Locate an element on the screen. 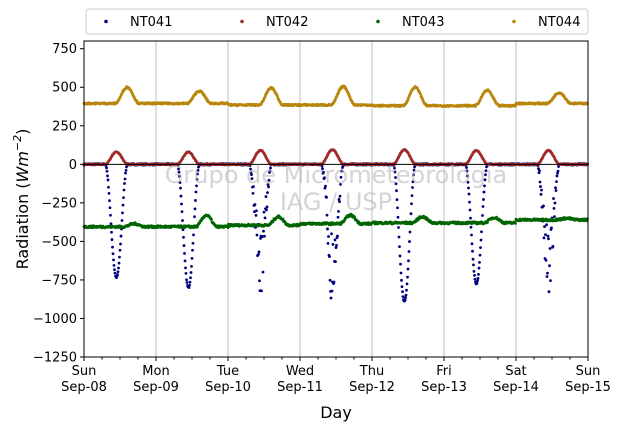 The height and width of the screenshot is (431, 622). y-tick-label: −1250 is located at coordinates (55, 358).